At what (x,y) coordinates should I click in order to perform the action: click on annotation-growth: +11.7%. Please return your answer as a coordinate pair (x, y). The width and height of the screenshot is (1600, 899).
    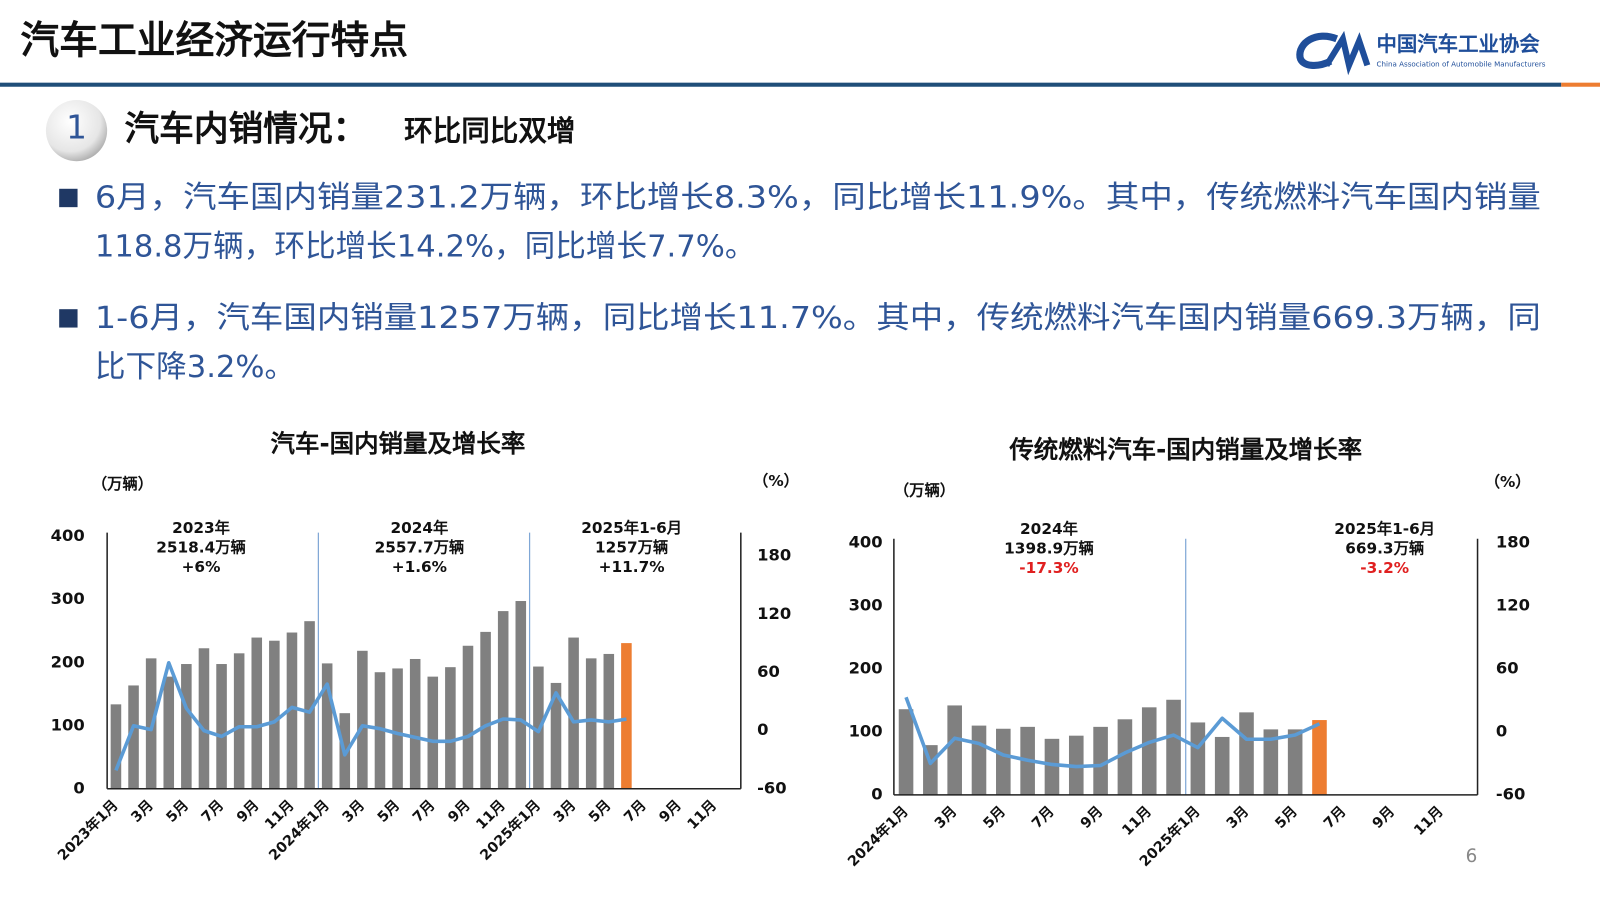
    Looking at the image, I should click on (632, 567).